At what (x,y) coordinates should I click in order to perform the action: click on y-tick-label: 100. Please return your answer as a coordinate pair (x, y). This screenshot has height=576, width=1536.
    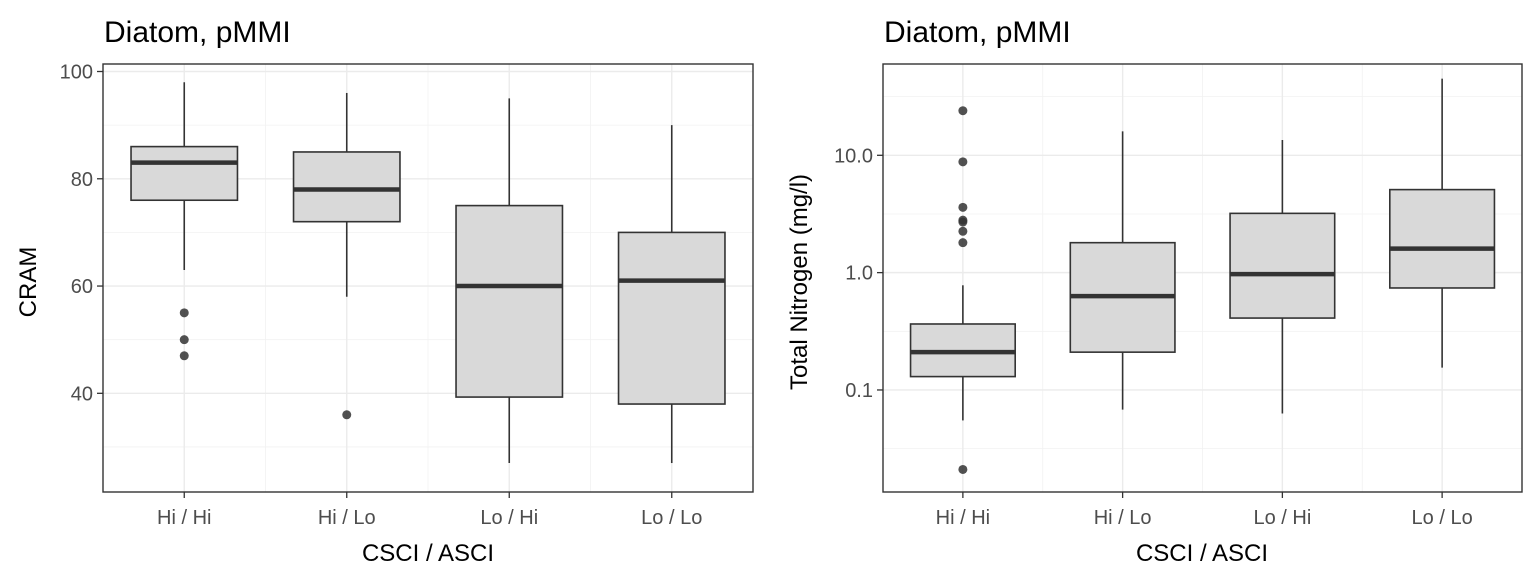
    Looking at the image, I should click on (76, 73).